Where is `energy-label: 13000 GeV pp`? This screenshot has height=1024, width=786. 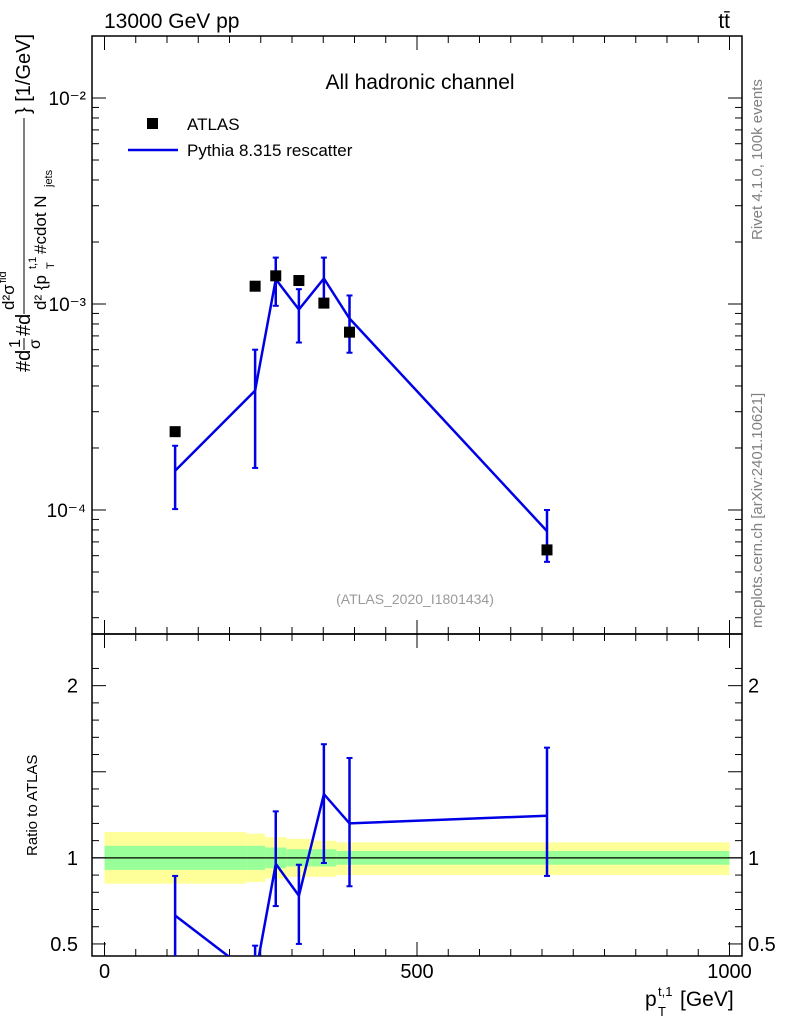 energy-label: 13000 GeV pp is located at coordinates (171, 21).